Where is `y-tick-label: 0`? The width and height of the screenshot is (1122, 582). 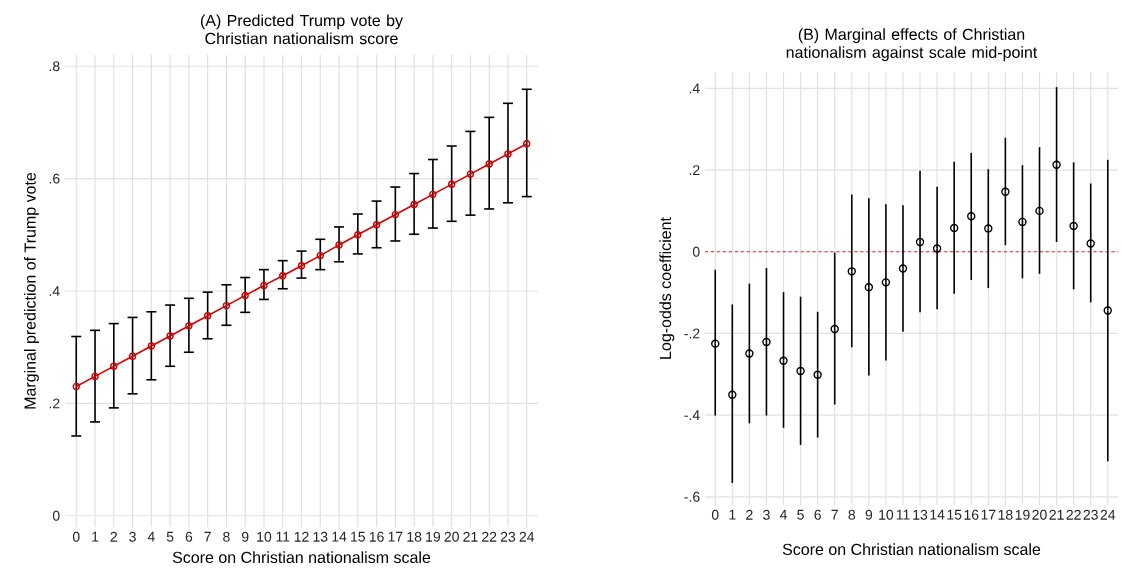 y-tick-label: 0 is located at coordinates (696, 251).